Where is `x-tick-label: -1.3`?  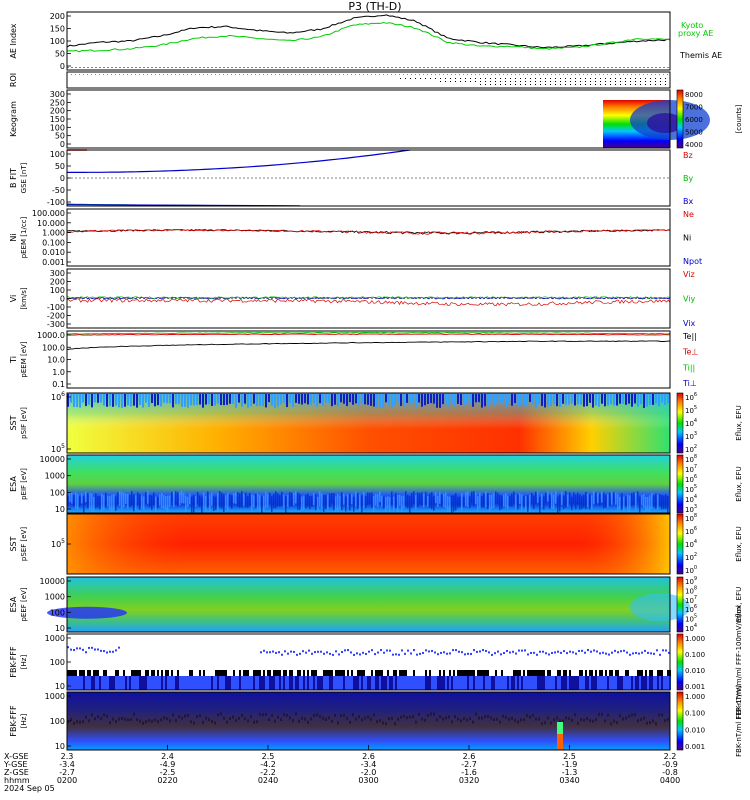 x-tick-label: -1.3 is located at coordinates (570, 772).